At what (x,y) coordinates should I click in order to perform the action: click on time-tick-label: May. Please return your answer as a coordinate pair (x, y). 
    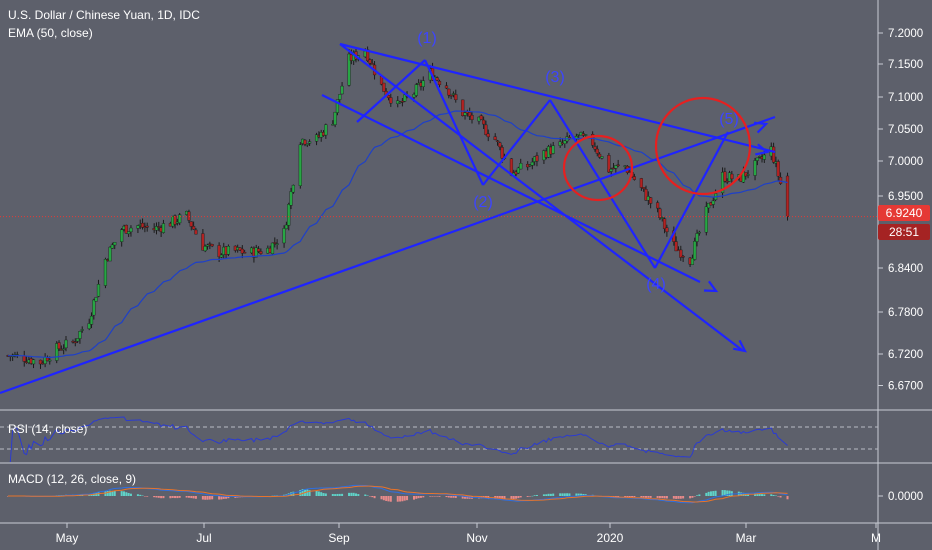
    Looking at the image, I should click on (67, 538).